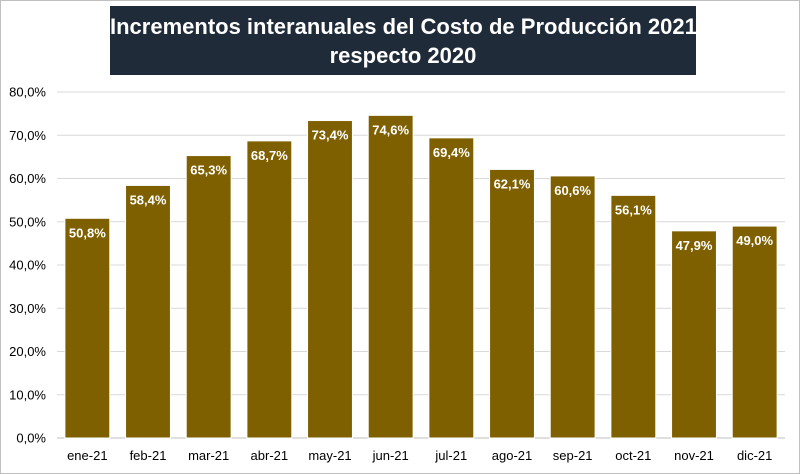 The width and height of the screenshot is (800, 474). Describe the element at coordinates (87, 455) in the screenshot. I see `x-tick-label: ene-21` at that location.